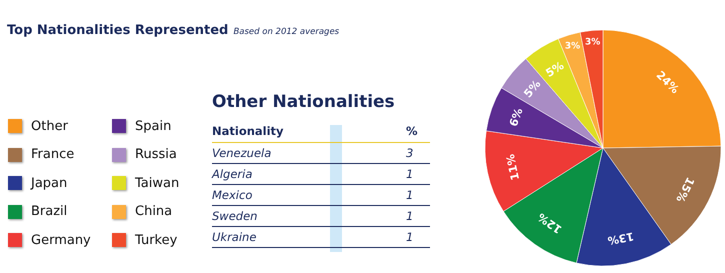 Image resolution: width=725 pixels, height=273 pixels. I want to click on category-label: Ukraine, so click(235, 237).